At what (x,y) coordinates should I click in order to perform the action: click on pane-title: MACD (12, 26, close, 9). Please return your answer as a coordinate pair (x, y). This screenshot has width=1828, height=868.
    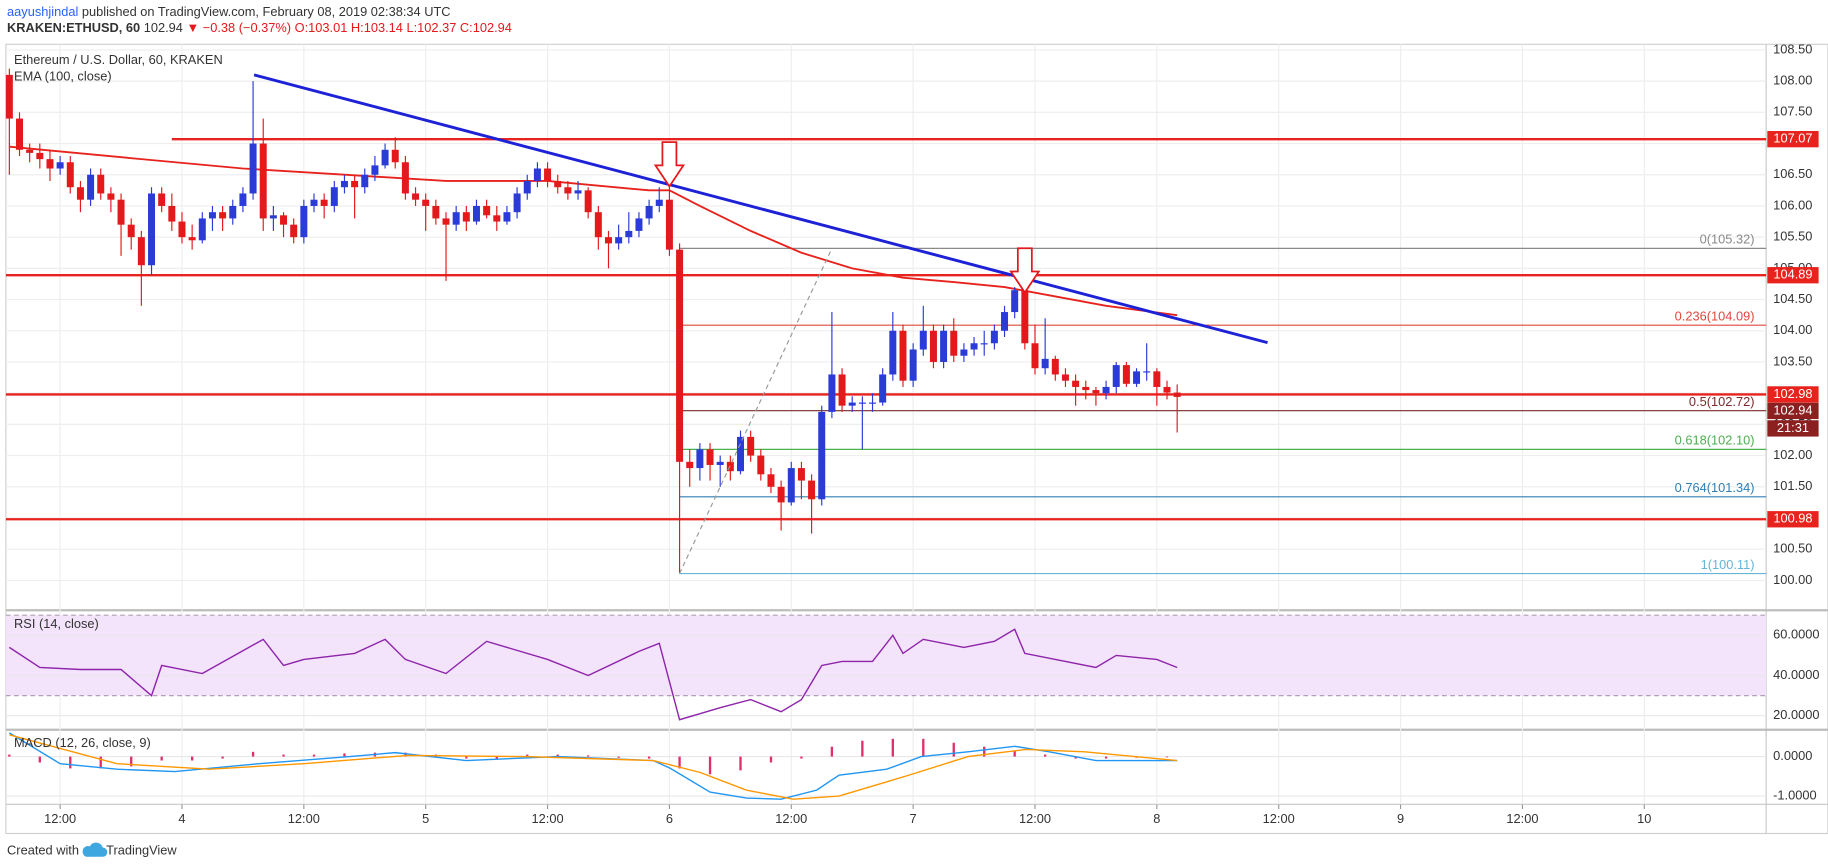
    Looking at the image, I should click on (82, 742).